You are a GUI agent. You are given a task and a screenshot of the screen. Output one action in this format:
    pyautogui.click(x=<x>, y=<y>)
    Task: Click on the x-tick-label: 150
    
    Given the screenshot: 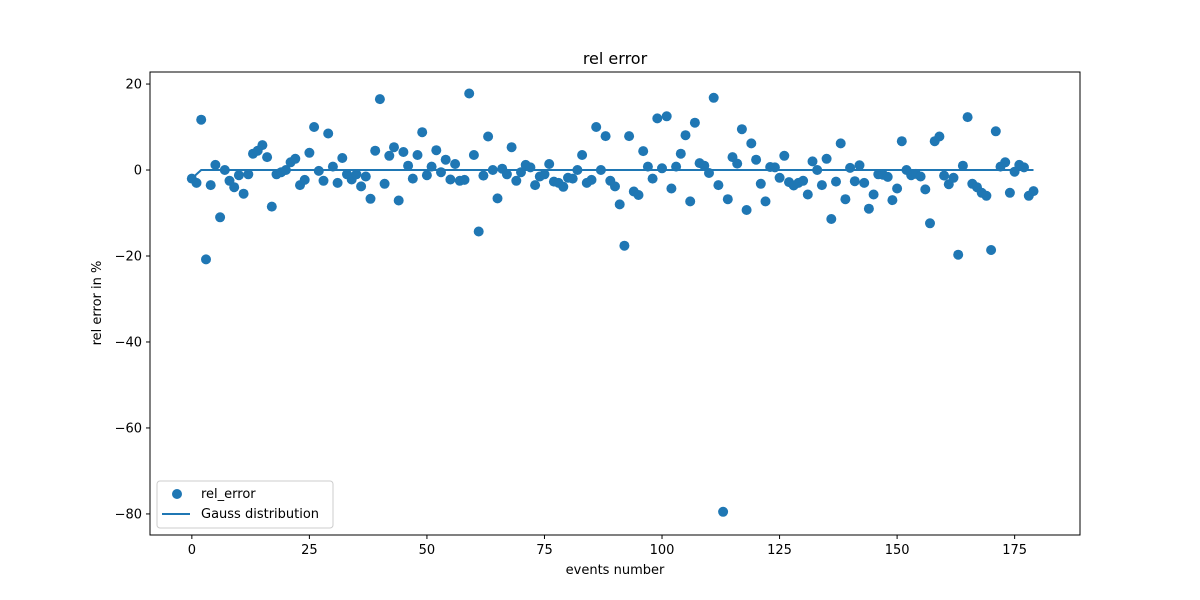 What is the action you would take?
    pyautogui.click(x=897, y=550)
    